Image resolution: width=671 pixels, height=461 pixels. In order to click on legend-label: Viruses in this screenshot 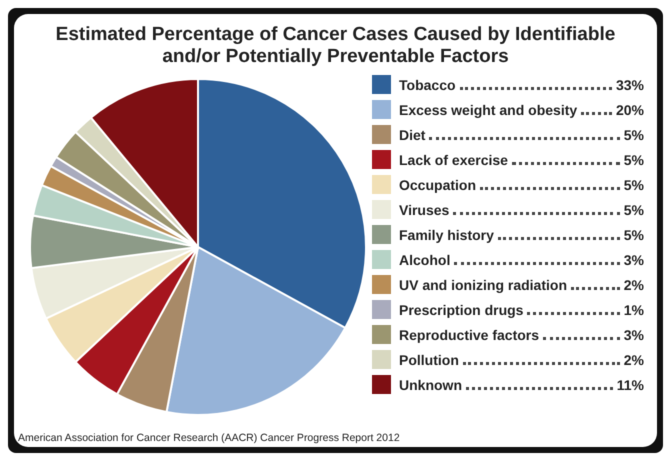, I will do `click(424, 210)`.